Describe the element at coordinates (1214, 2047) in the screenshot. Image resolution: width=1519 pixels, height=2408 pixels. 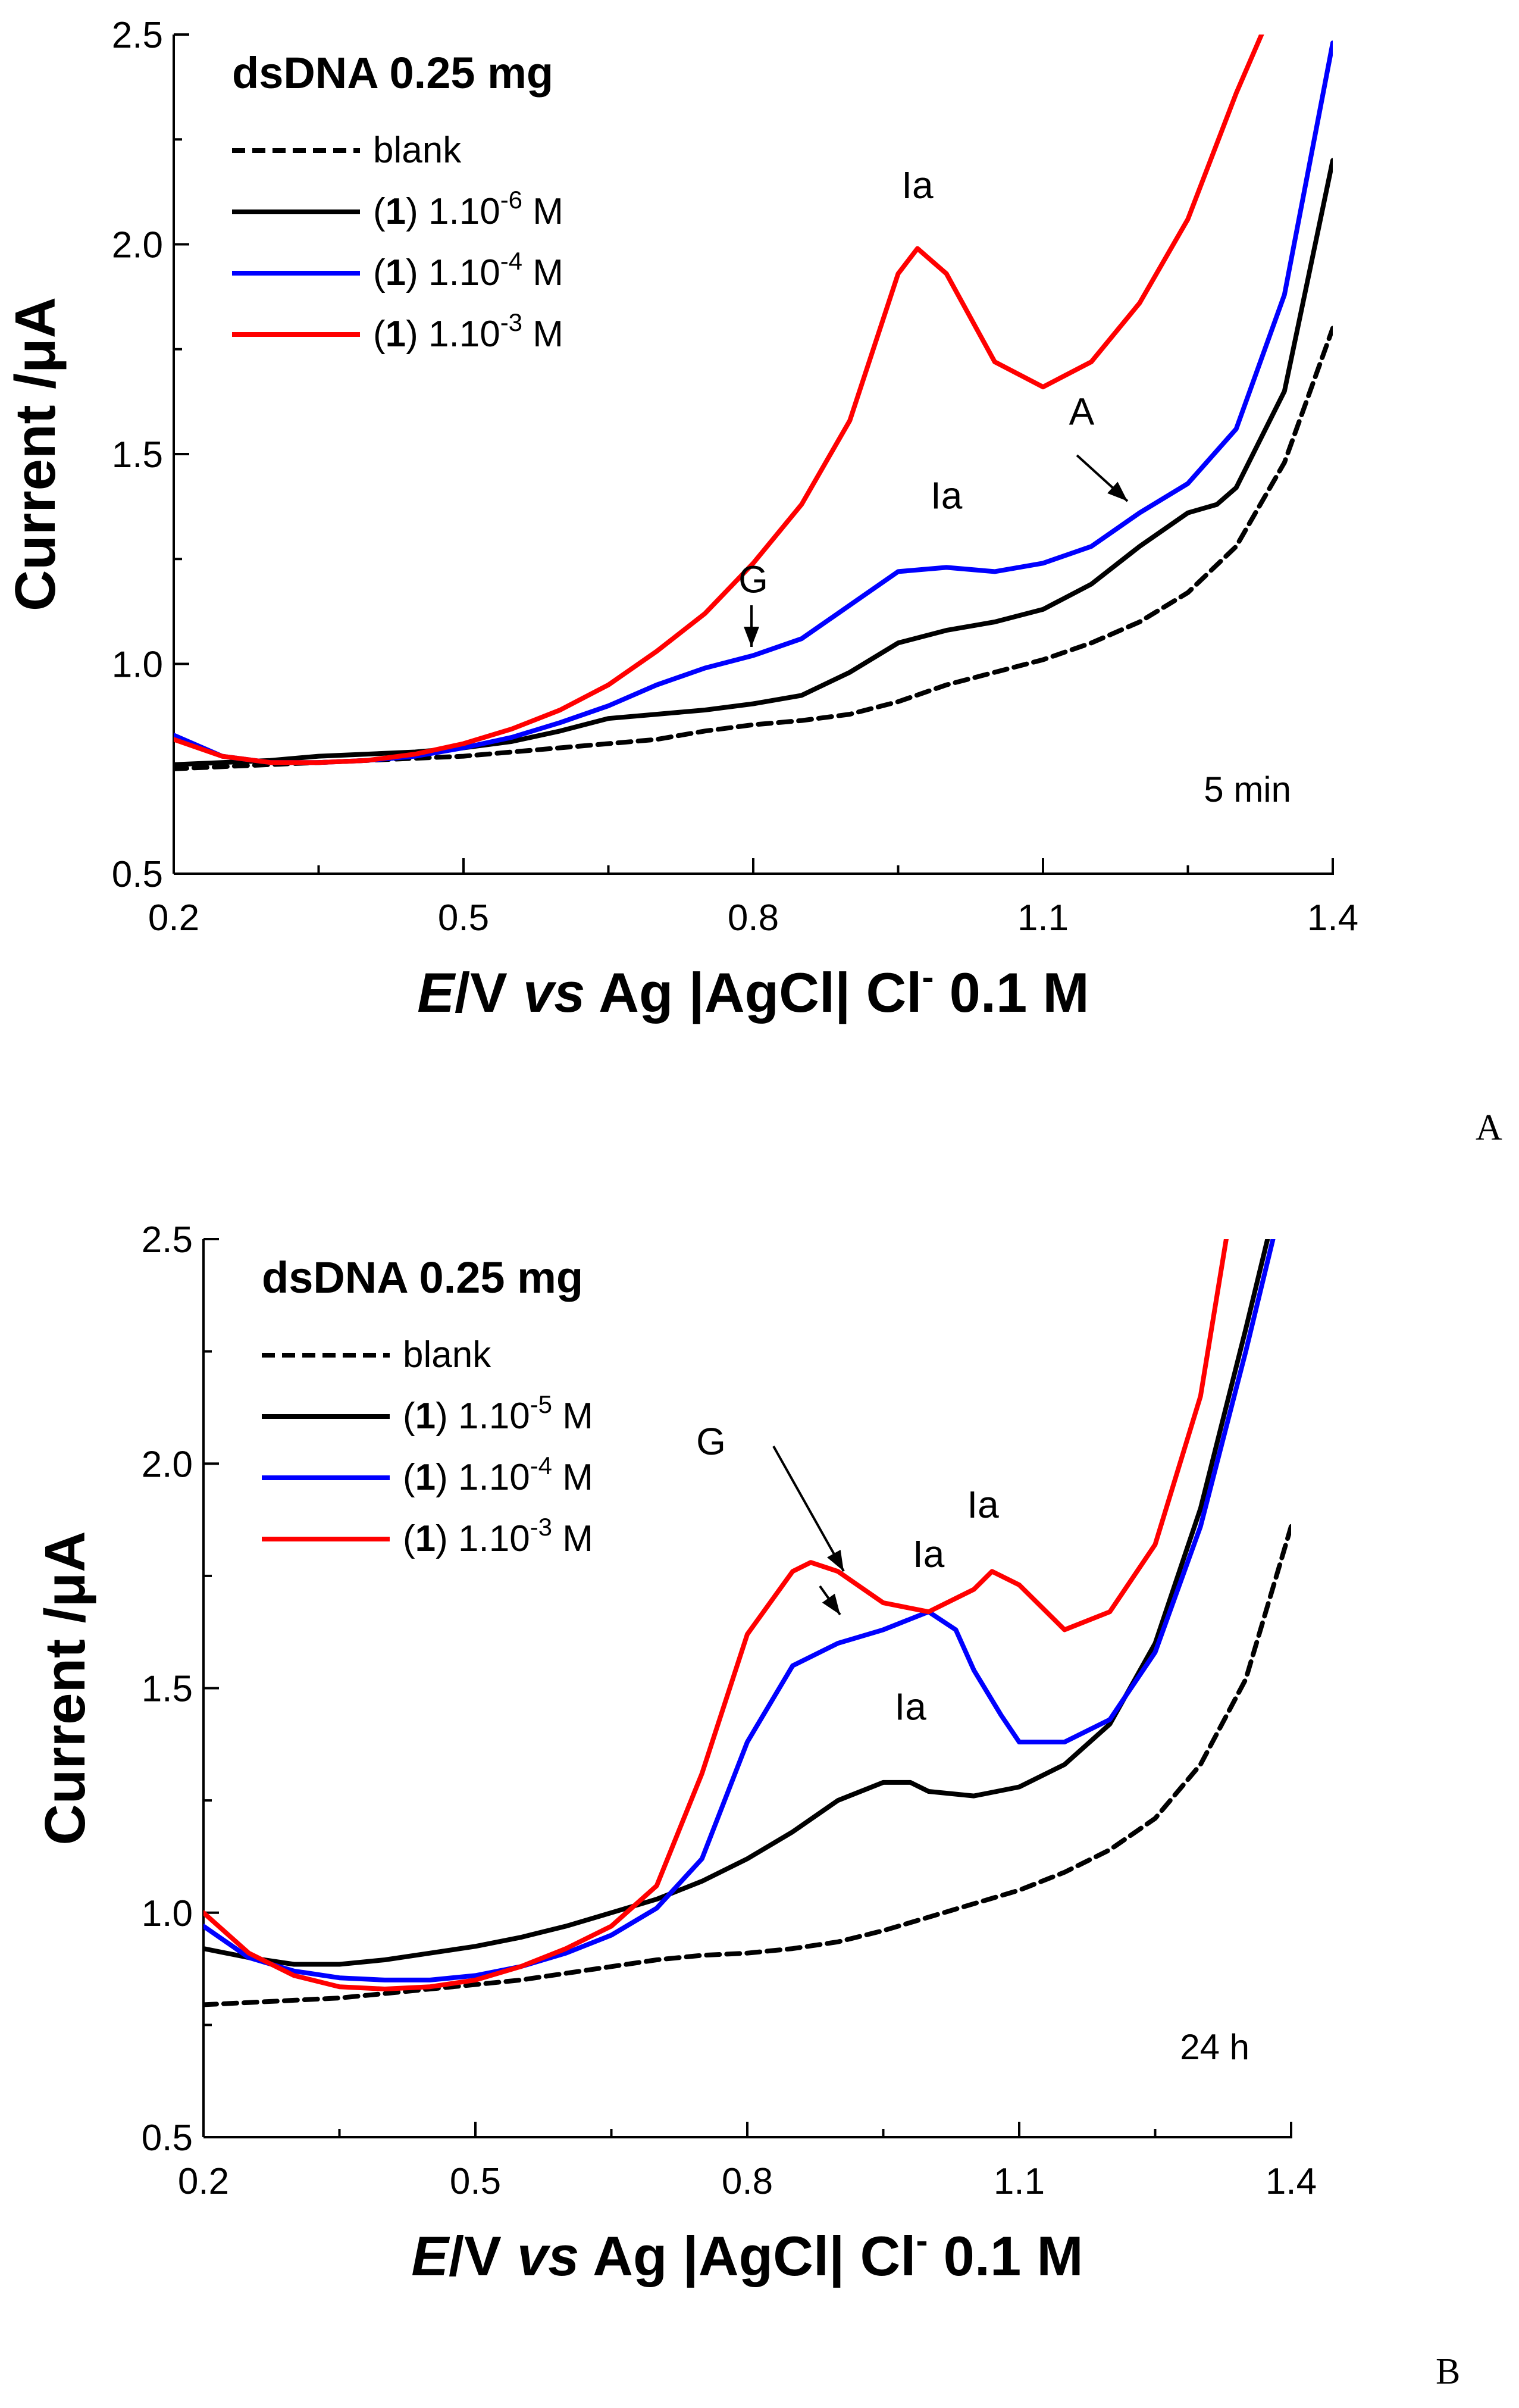
I see `condition-label: 24 h` at that location.